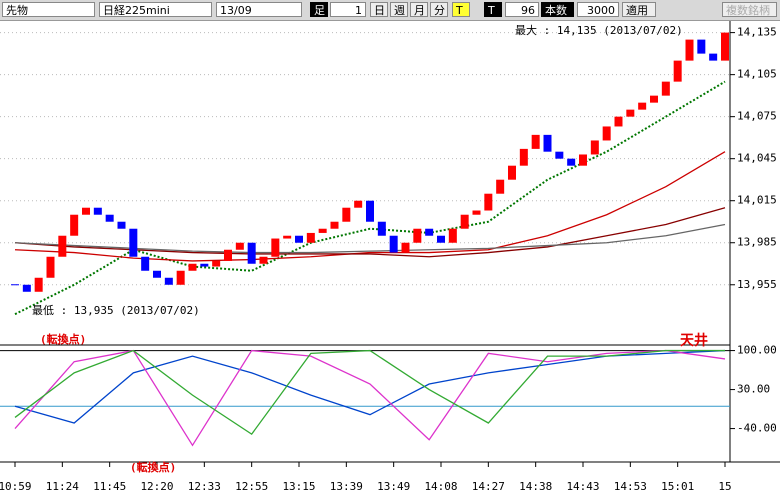 This screenshot has height=500, width=780. I want to click on y-tick-label: 14,105, so click(757, 74).